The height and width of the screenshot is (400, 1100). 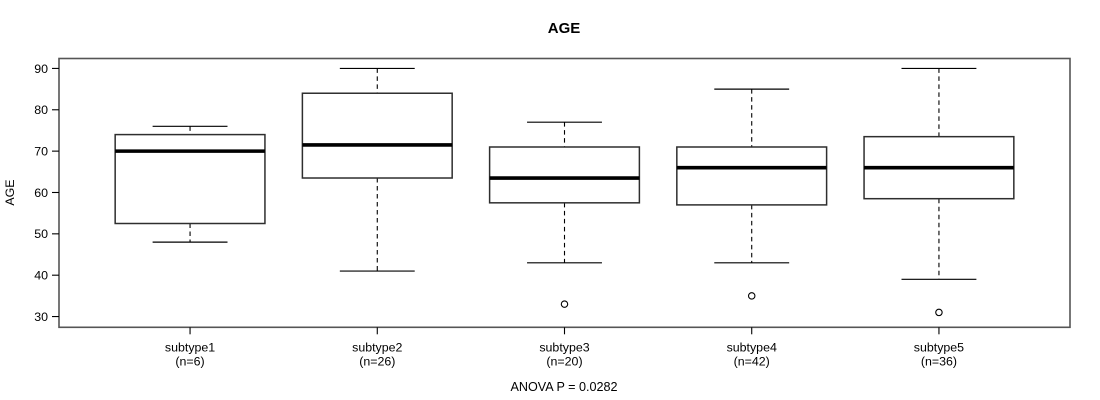 I want to click on y-tick-label: 30, so click(x=41, y=317).